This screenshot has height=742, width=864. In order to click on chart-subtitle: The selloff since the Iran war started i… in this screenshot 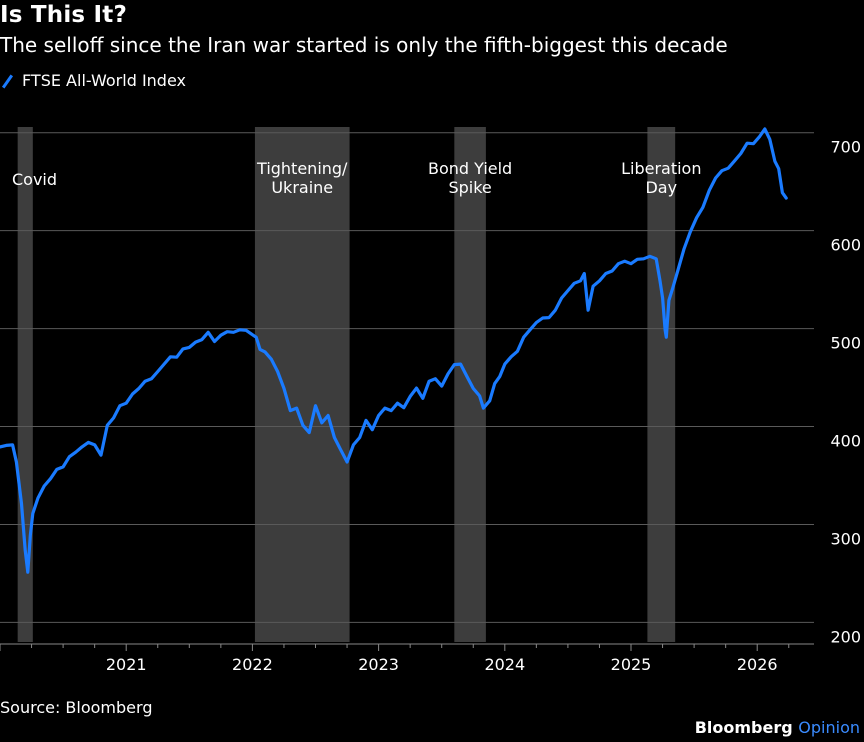, I will do `click(364, 45)`.